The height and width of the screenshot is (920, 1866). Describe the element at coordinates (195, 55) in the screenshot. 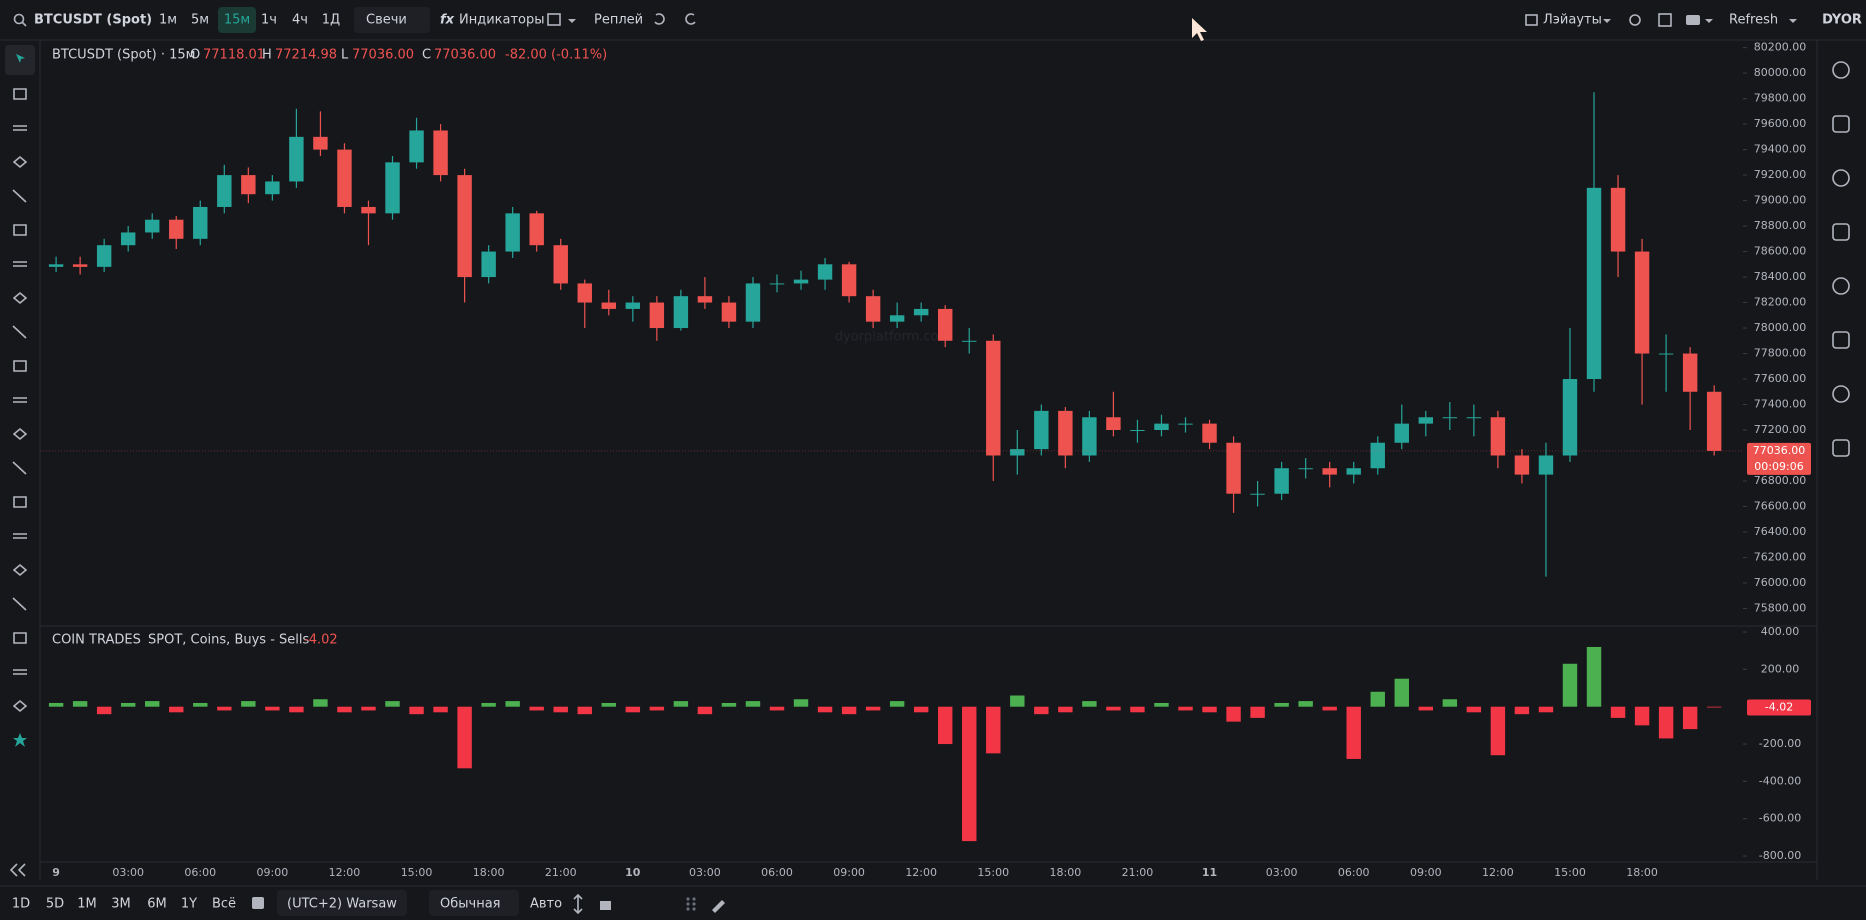

I see `legend-o-label: O` at that location.